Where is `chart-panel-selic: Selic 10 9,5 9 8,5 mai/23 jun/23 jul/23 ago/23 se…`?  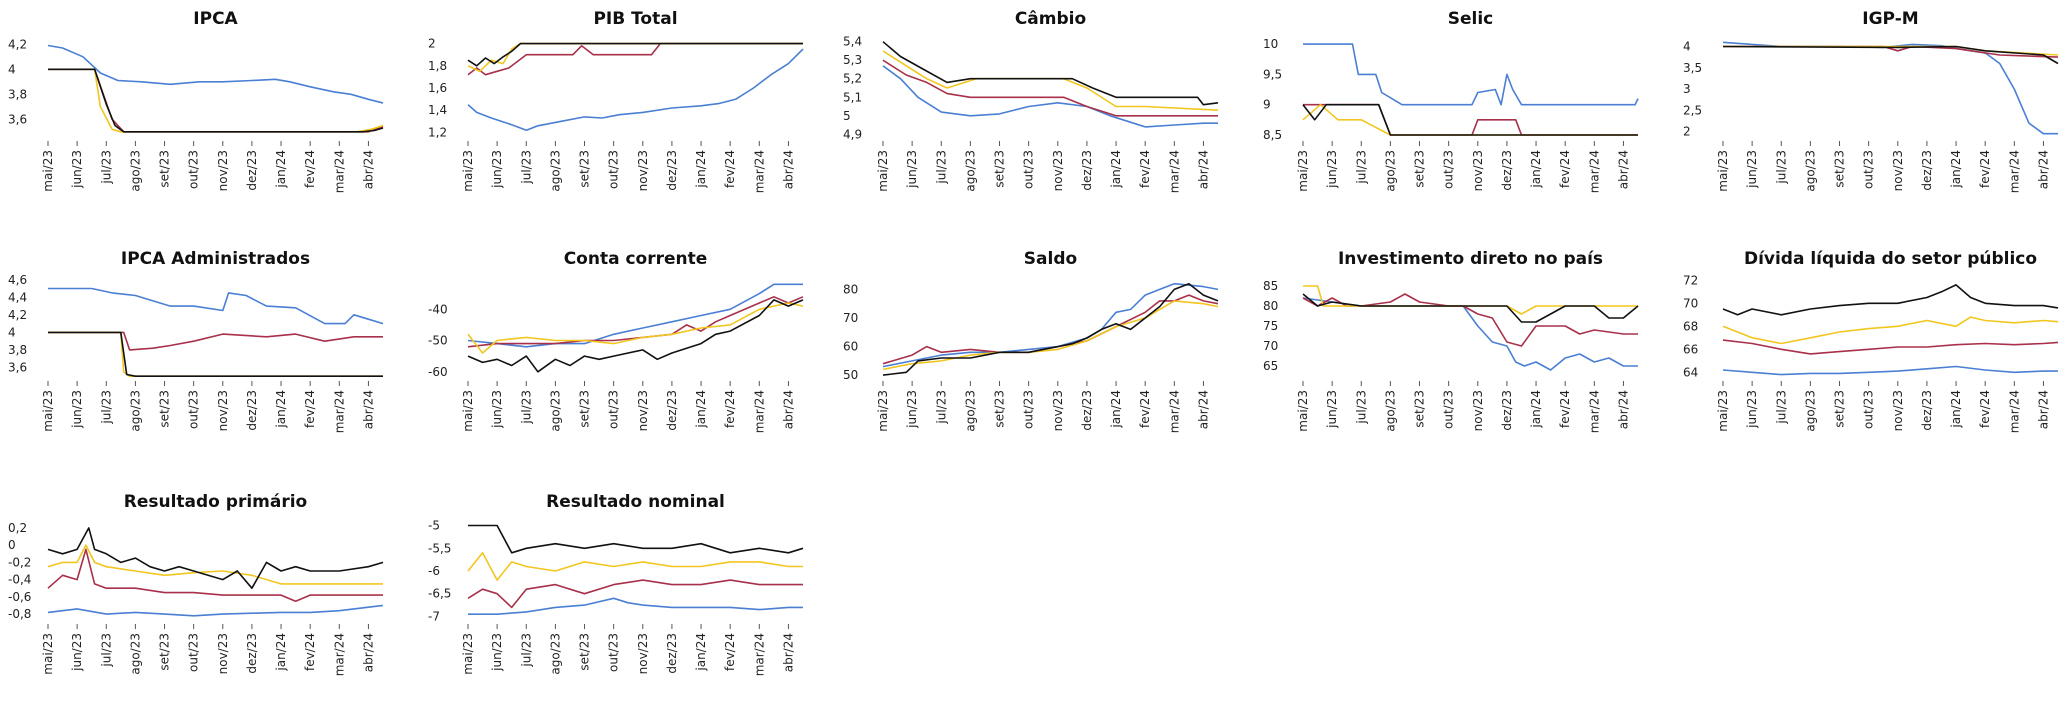
chart-panel-selic: Selic 10 9,5 9 8,5 mai/23 jun/23 jul/23 ago/23 se… is located at coordinates (1452, 116).